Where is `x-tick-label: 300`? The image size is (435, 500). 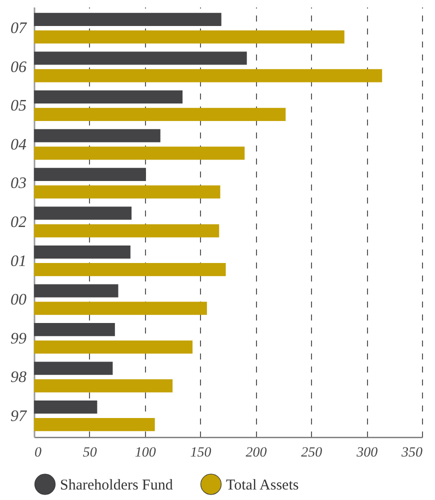 x-tick-label: 300 is located at coordinates (367, 453).